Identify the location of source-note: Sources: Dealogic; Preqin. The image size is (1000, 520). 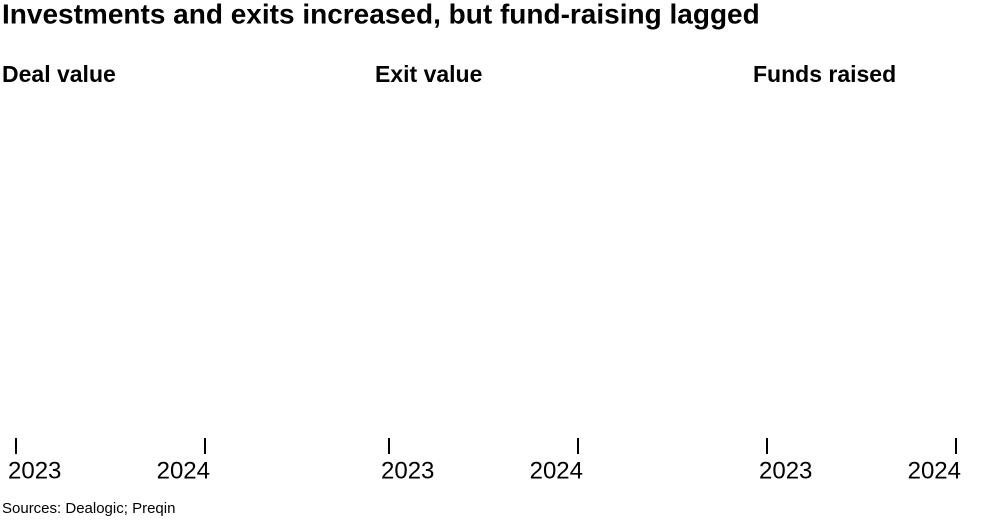
(88, 508).